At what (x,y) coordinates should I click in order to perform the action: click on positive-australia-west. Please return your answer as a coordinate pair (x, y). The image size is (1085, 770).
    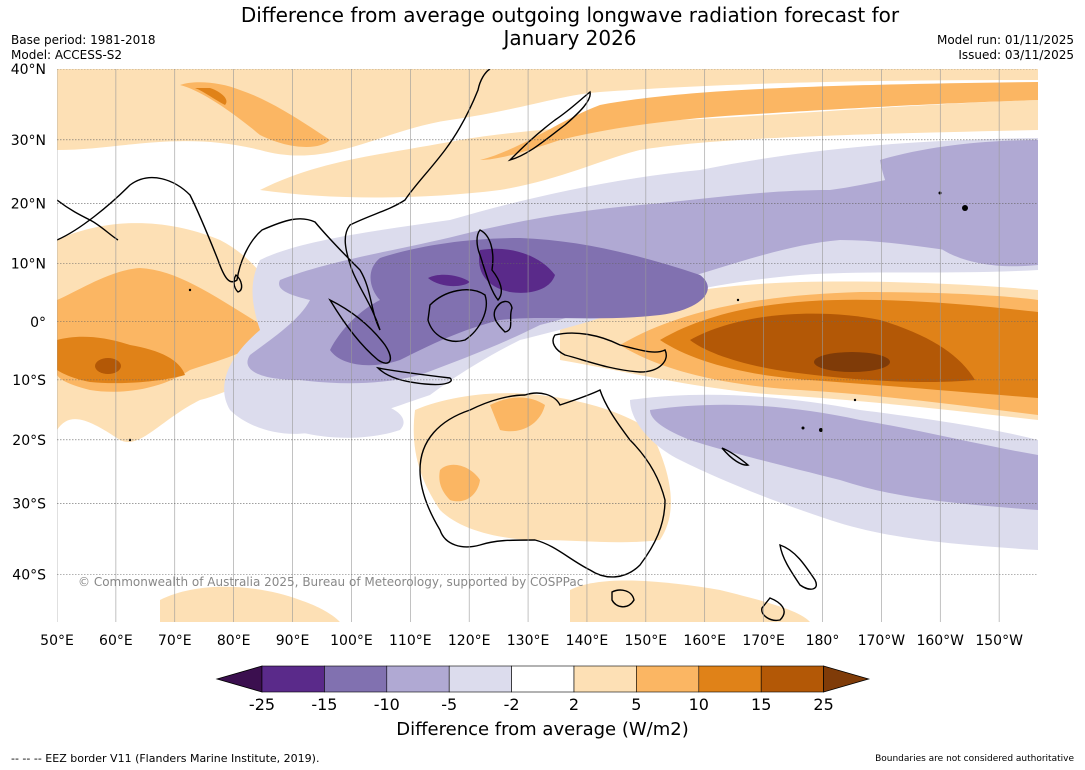
    Looking at the image, I should click on (459, 483).